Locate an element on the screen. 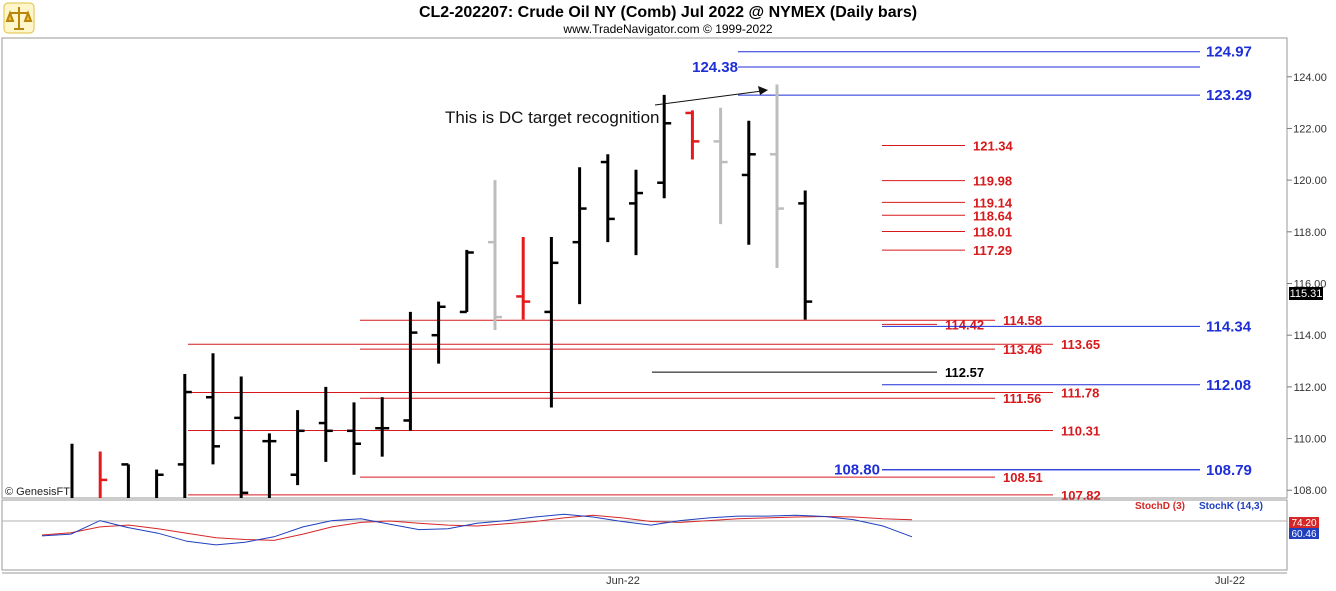 Image resolution: width=1336 pixels, height=591 pixels. stochastic-panel is located at coordinates (644, 535).